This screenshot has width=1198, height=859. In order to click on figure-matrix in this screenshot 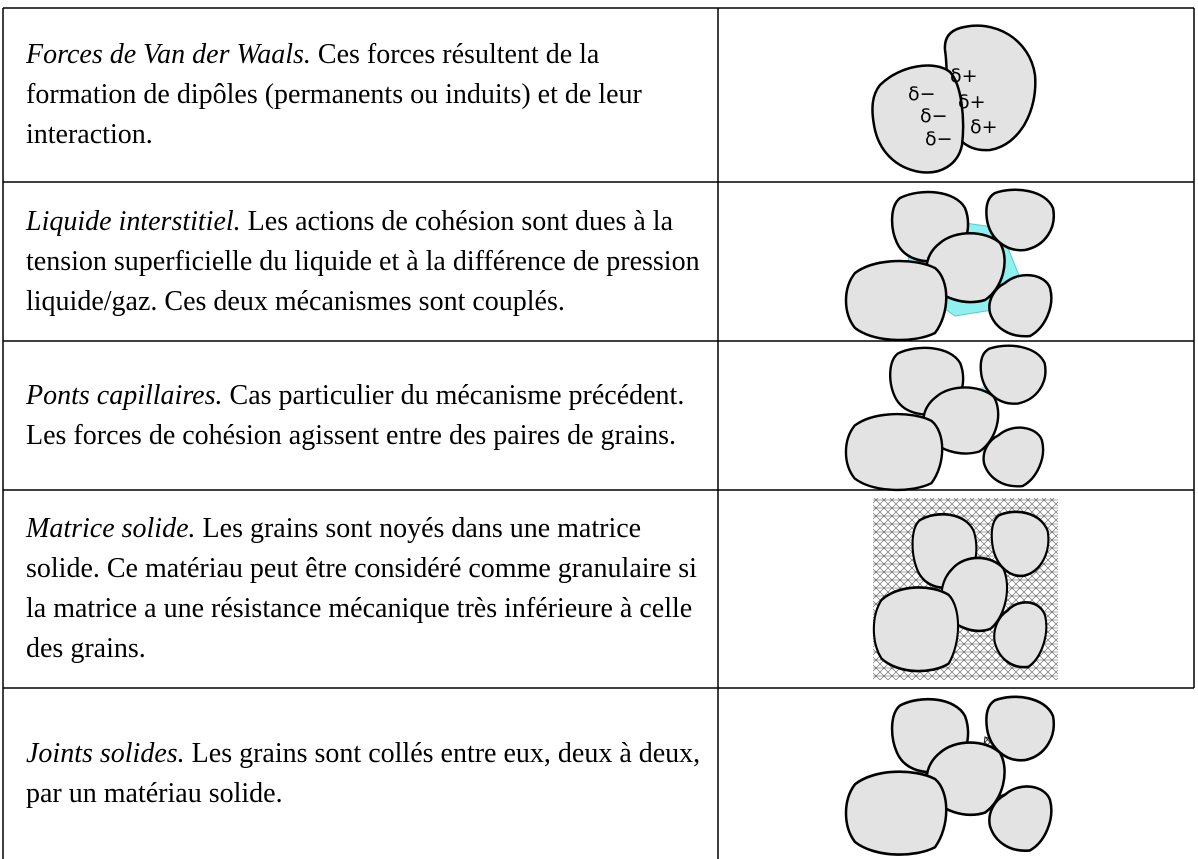, I will do `click(965, 589)`.